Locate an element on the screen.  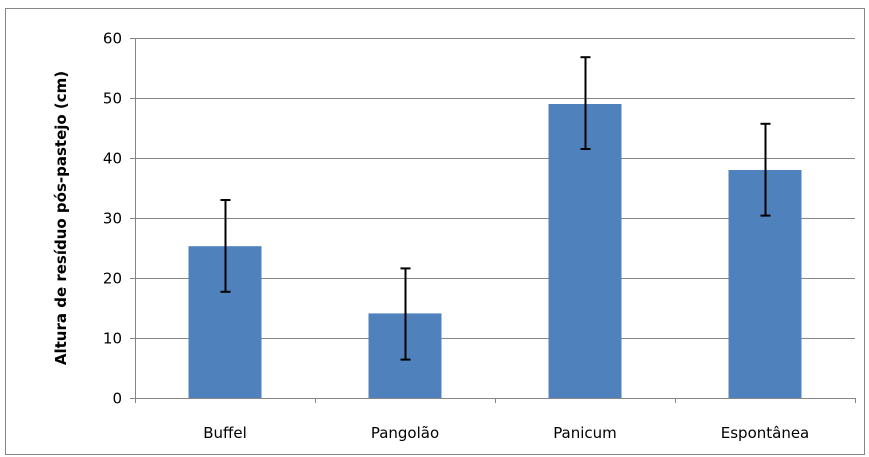
x-tick-label: Pangolão is located at coordinates (405, 433).